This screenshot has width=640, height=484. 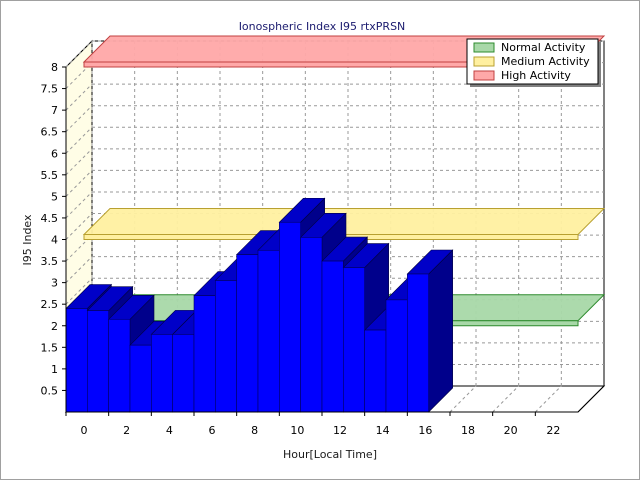 I want to click on y-tick-label: 1, so click(x=54, y=369).